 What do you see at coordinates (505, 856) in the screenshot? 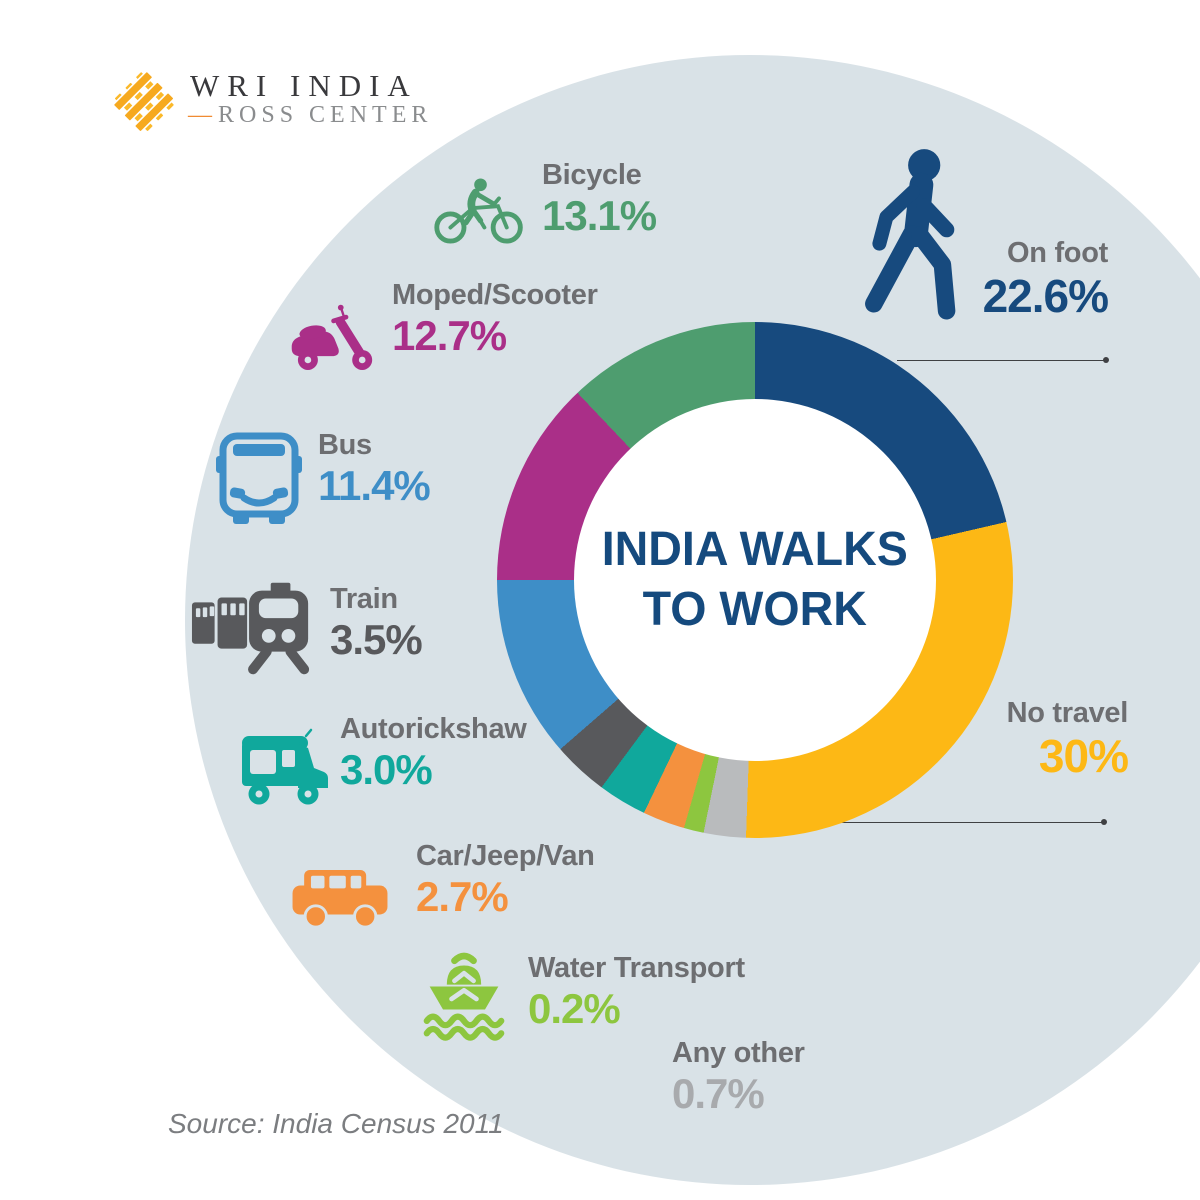
I see `car-label: Car/Jeep/Van` at bounding box center [505, 856].